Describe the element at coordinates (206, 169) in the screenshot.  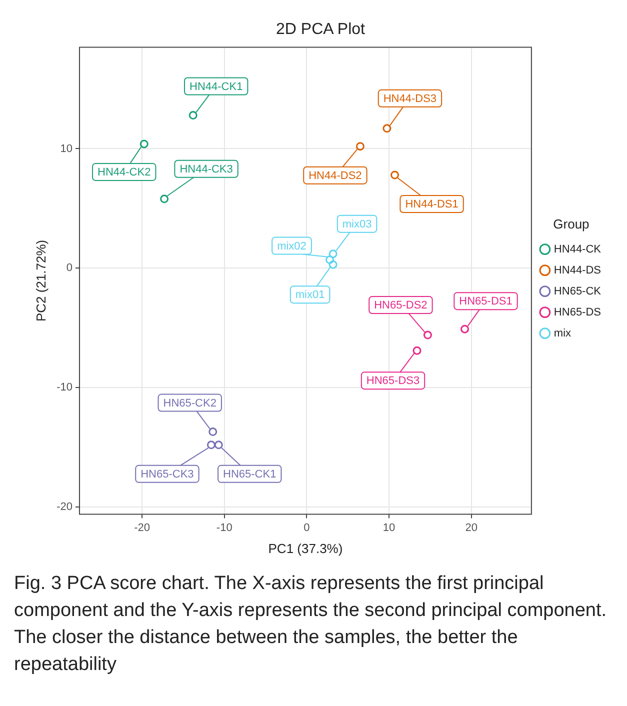
I see `annotation: HN44-CK3` at that location.